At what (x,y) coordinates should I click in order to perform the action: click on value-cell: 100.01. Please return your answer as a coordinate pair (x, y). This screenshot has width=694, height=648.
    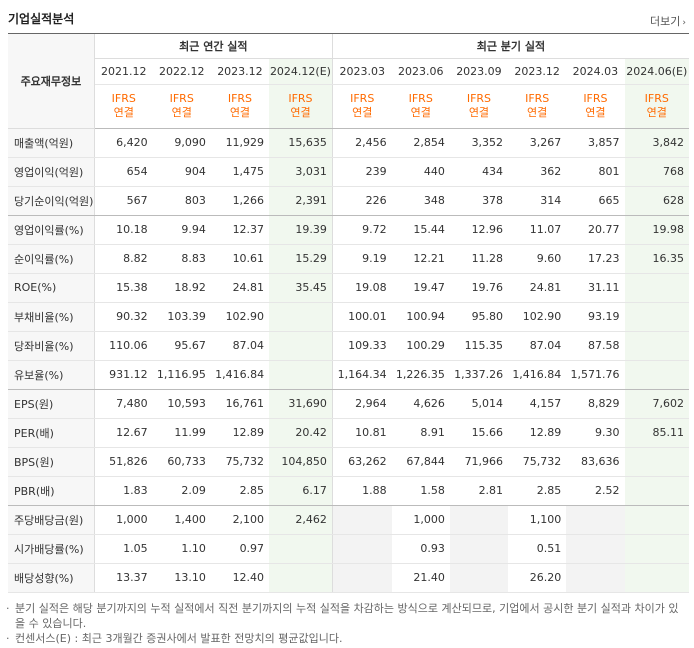
    Looking at the image, I should click on (361, 317).